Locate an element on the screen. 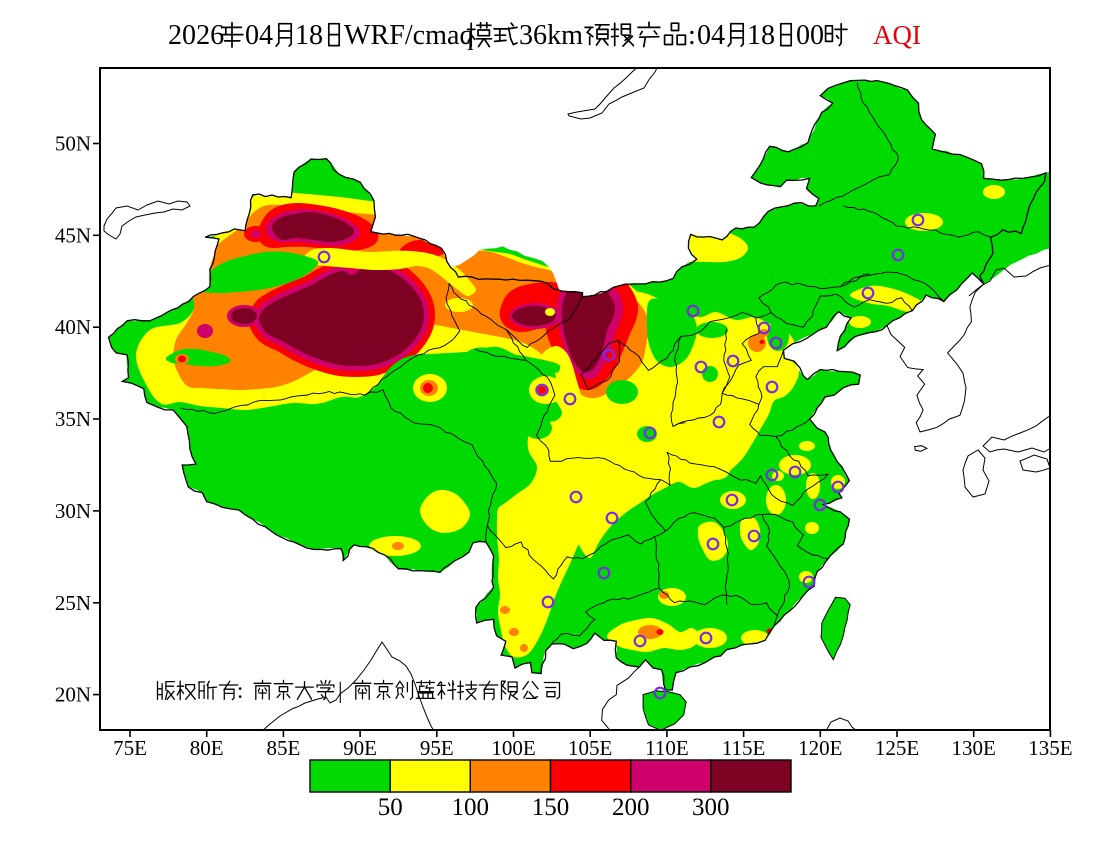 Image resolution: width=1100 pixels, height=850 pixels. svg-text: WRF/cmaq is located at coordinates (409, 35).